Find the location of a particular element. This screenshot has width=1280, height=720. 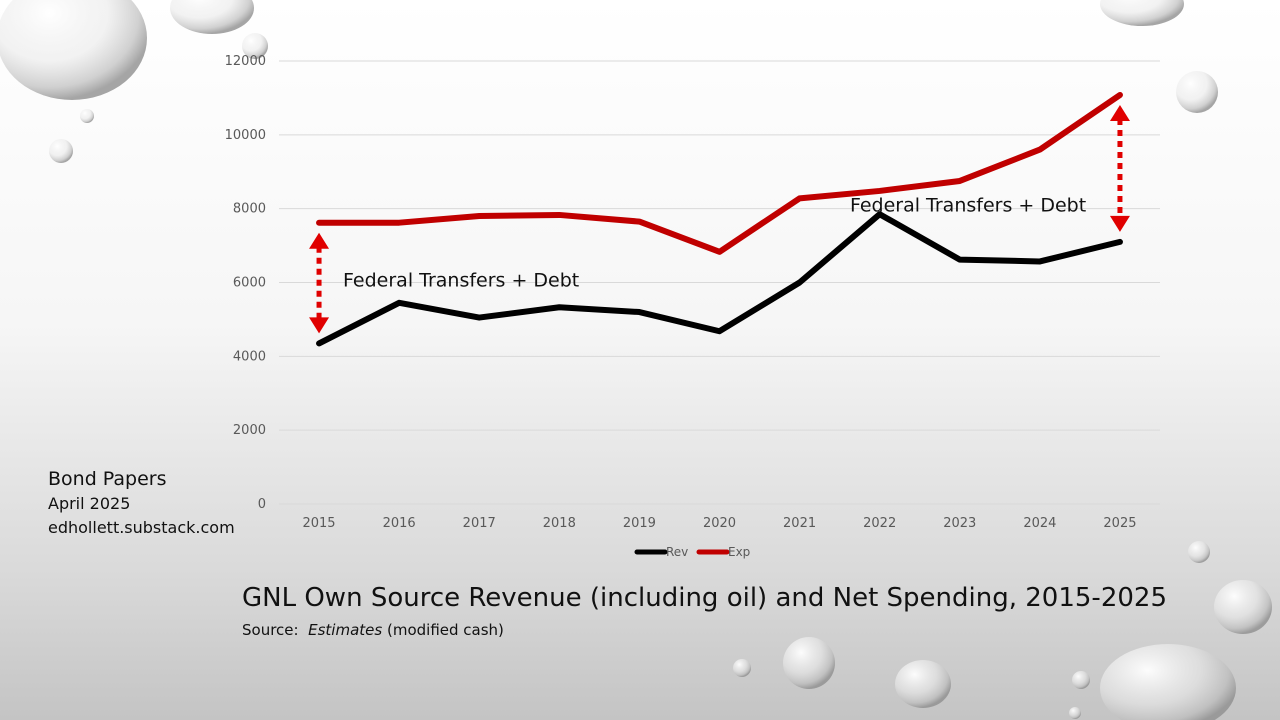

series-line-exp is located at coordinates (719, 173).